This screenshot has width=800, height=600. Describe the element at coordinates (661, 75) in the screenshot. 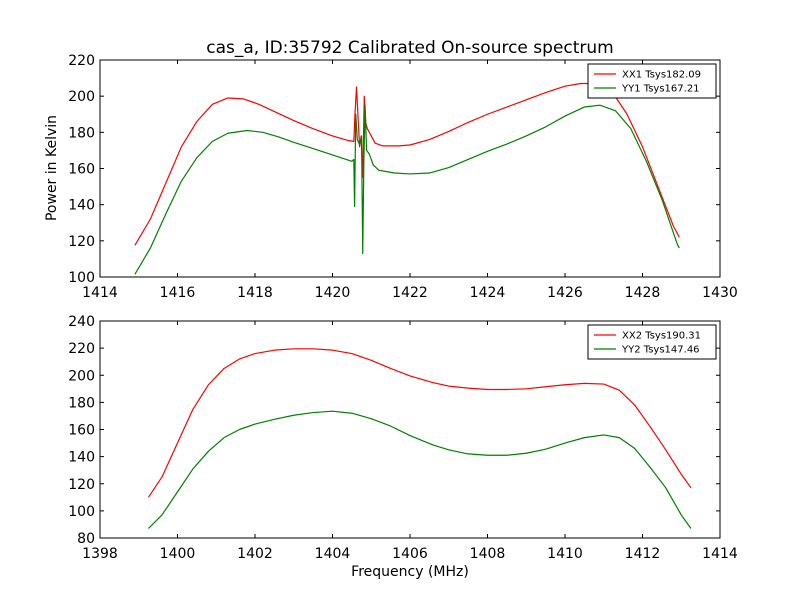

I see `legend-label: XX1 Tsys182.09` at that location.